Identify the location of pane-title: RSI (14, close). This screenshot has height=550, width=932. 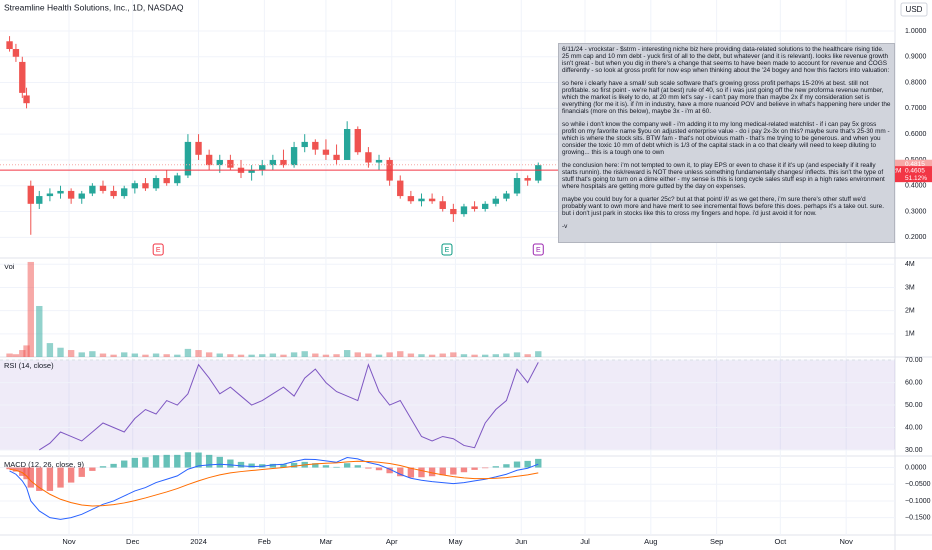
(29, 365).